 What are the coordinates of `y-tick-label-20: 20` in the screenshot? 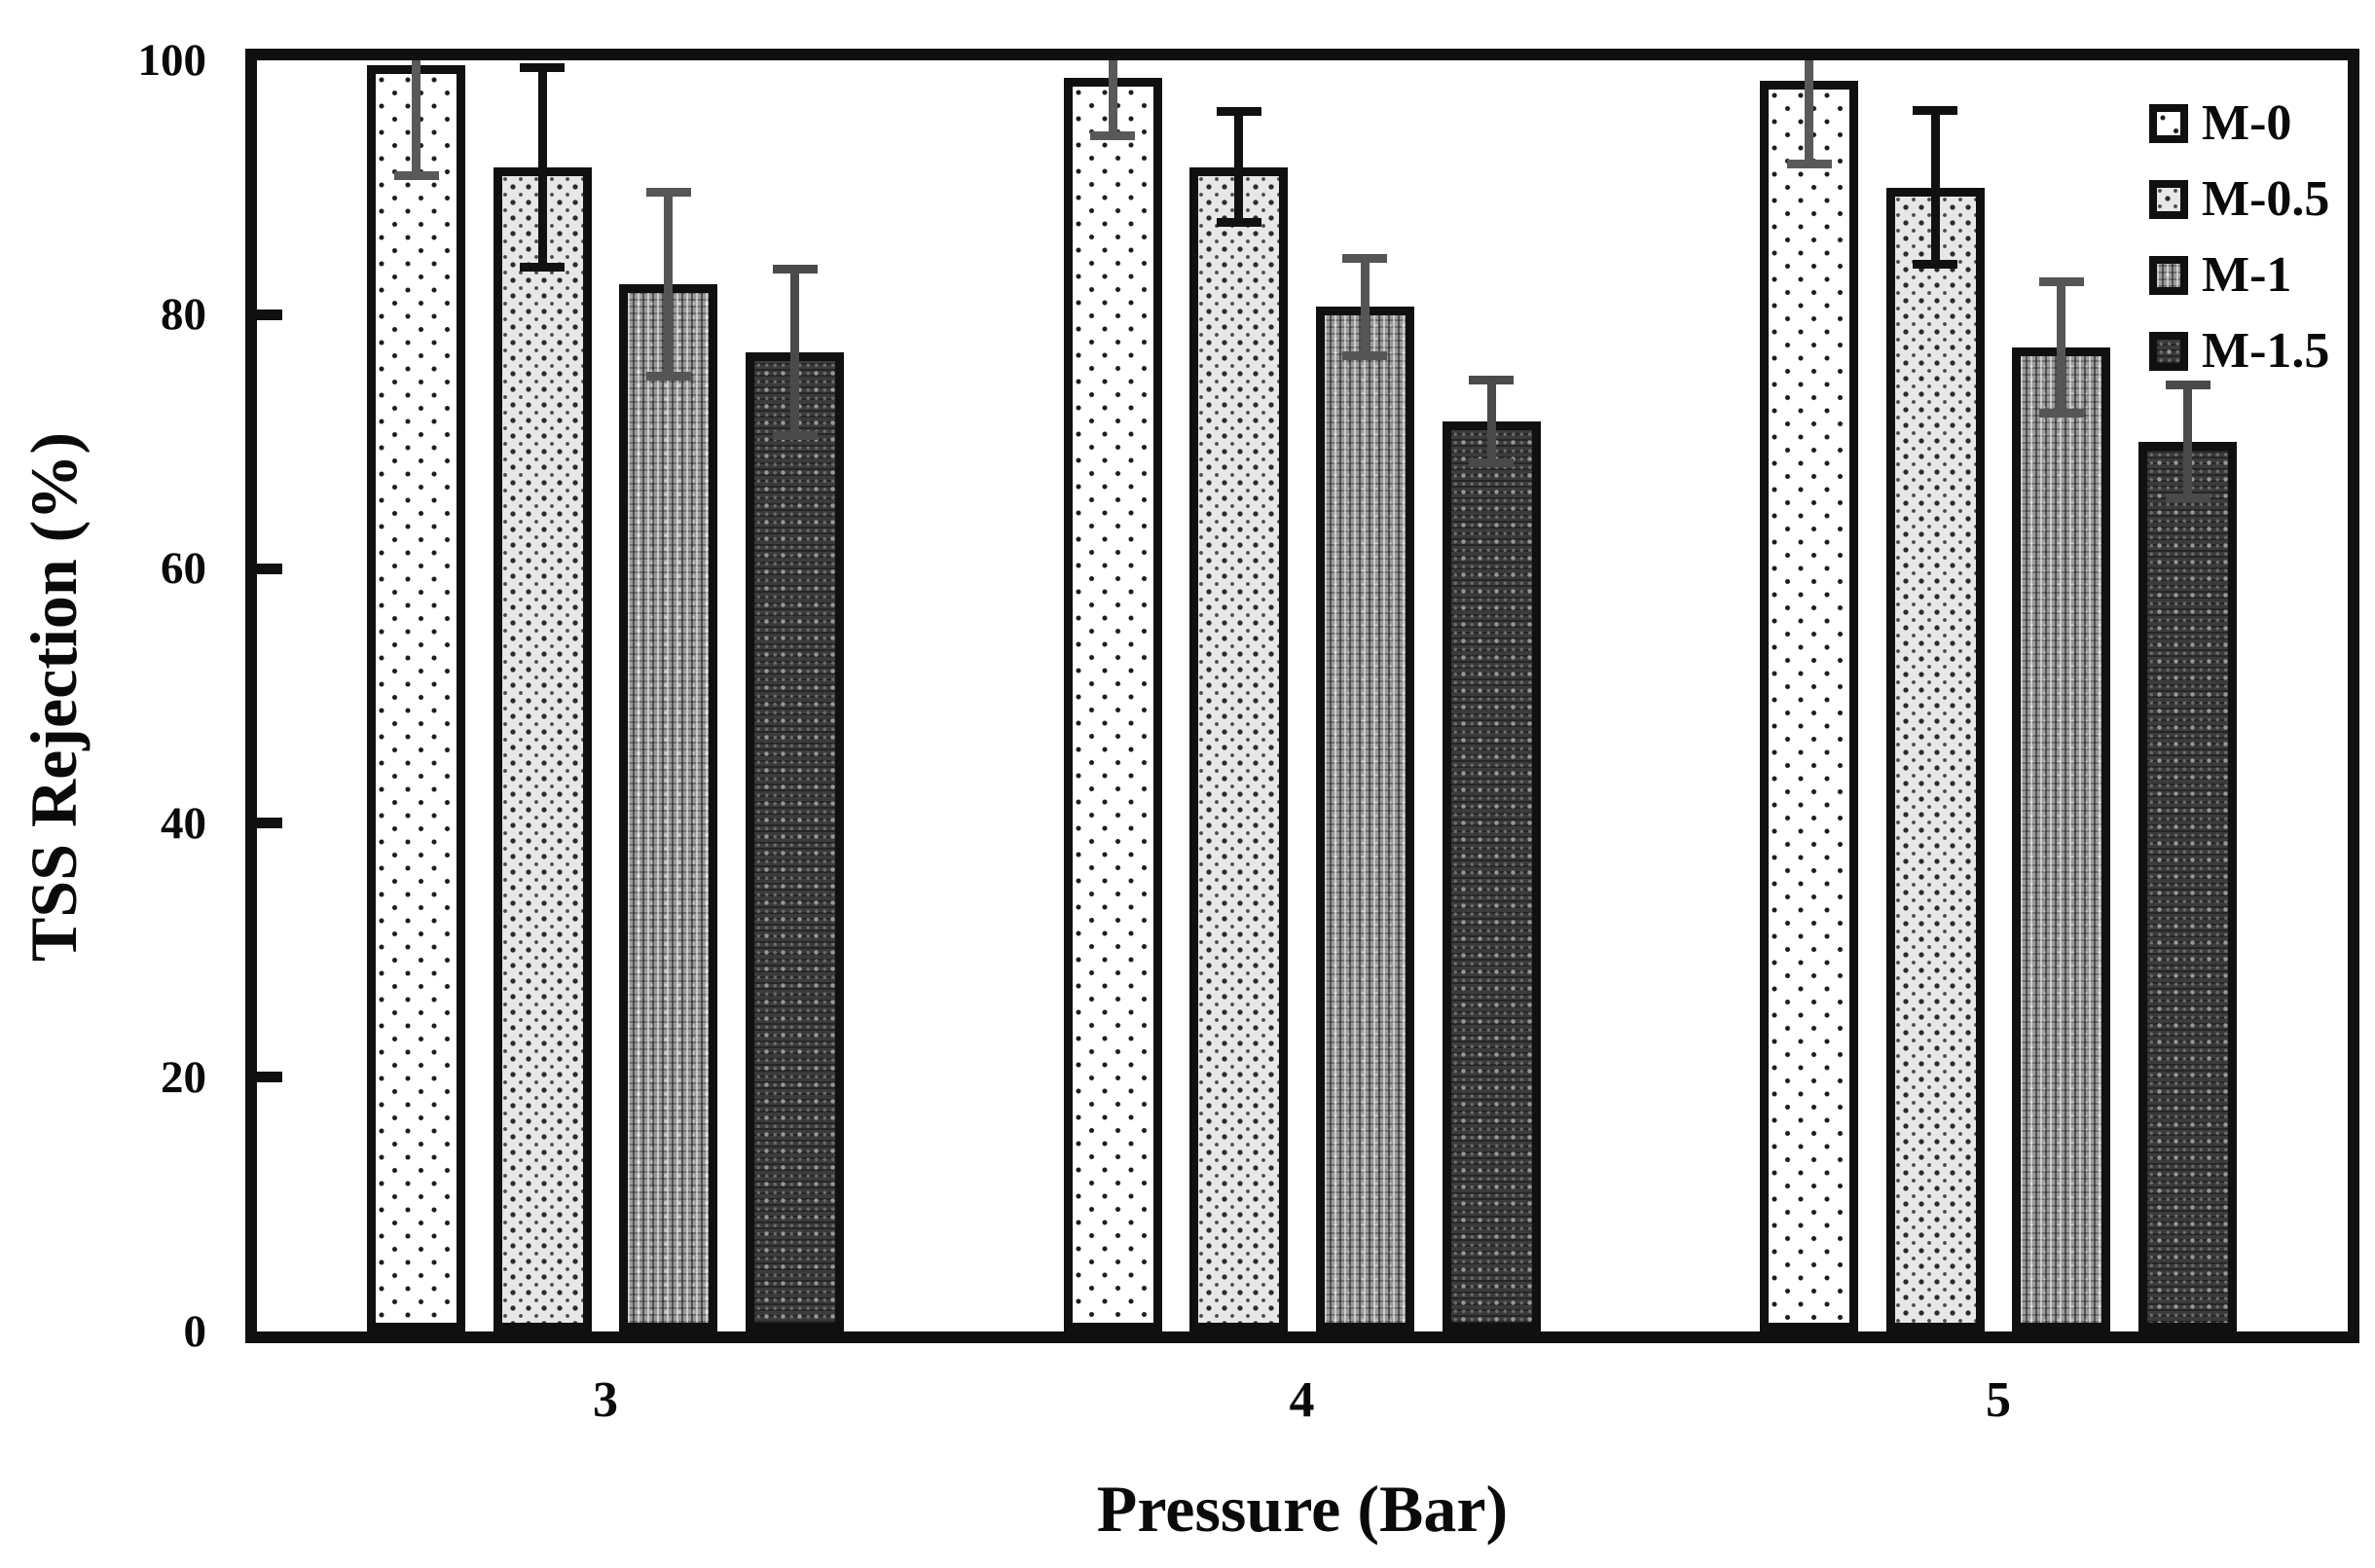 It's located at (183, 1077).